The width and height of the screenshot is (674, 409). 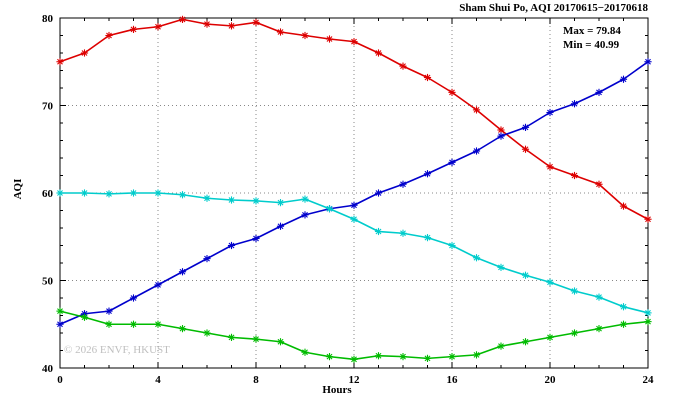 What do you see at coordinates (48, 194) in the screenshot?
I see `svg-text: 60` at bounding box center [48, 194].